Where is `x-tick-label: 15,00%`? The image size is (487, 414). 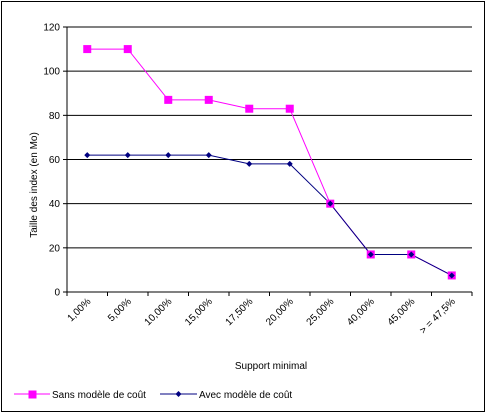 x-tick-label: 15,00% is located at coordinates (199, 312).